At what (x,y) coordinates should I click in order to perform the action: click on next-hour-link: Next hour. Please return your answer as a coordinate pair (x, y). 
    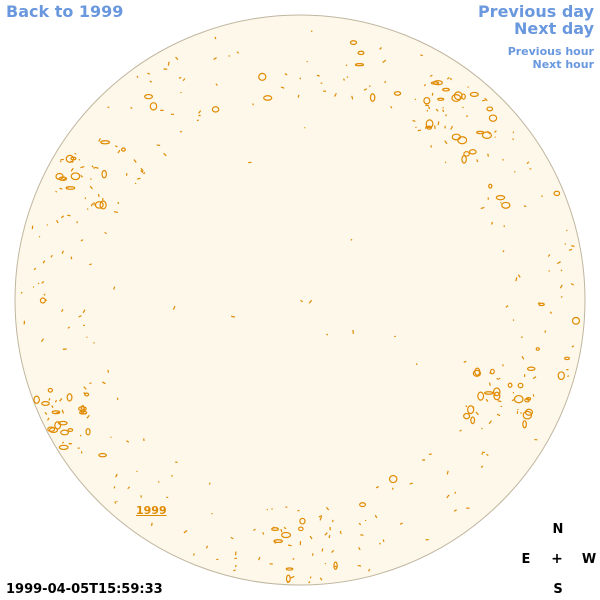
    Looking at the image, I should click on (563, 64).